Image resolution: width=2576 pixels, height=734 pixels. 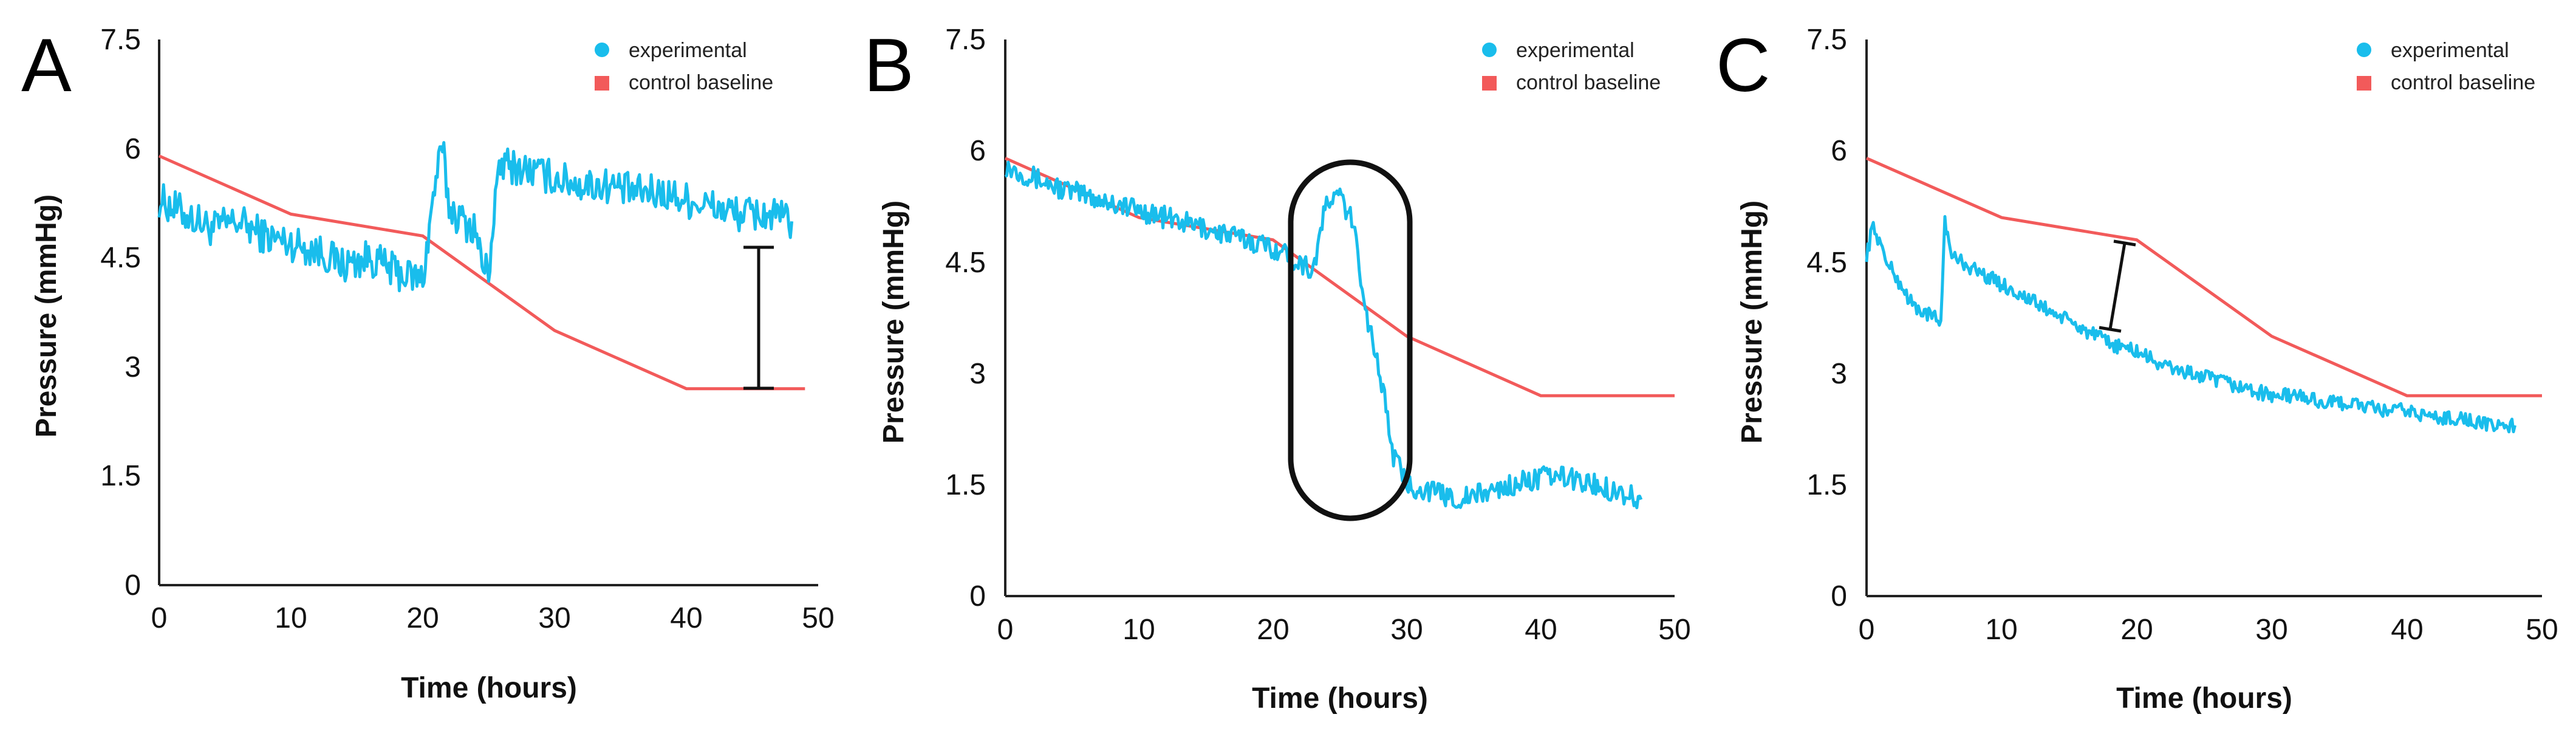 What do you see at coordinates (889, 66) in the screenshot?
I see `panel-letter-b: B` at bounding box center [889, 66].